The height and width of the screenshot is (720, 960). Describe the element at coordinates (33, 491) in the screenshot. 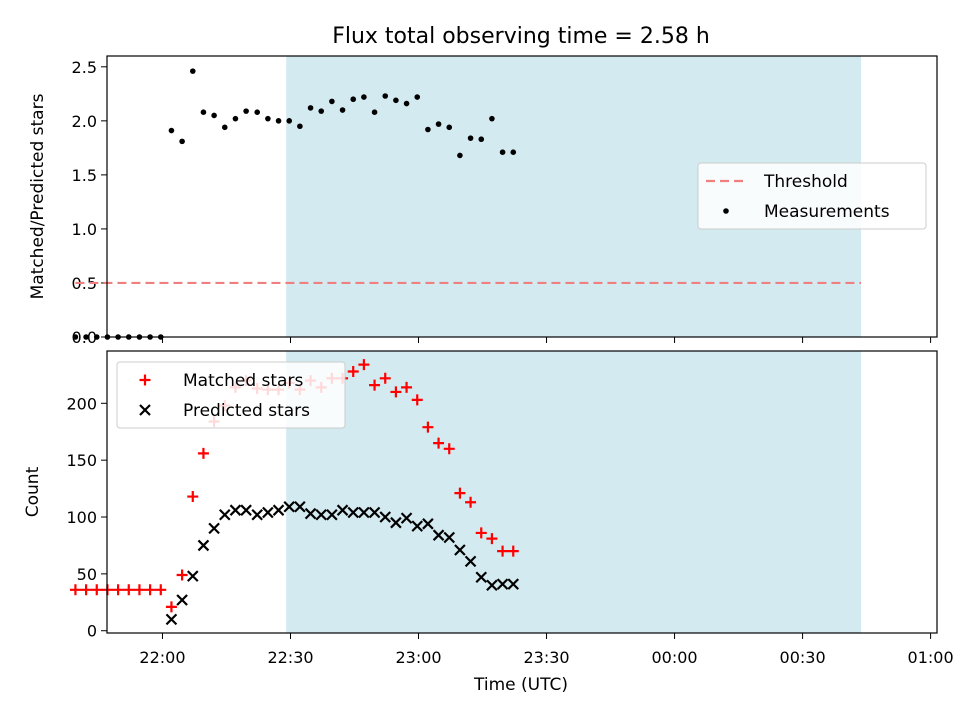

I see `y-axis-label: Count` at that location.